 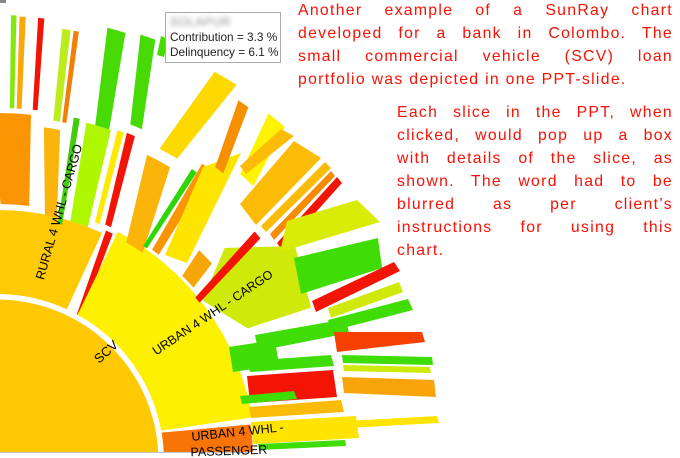 What do you see at coordinates (228, 450) in the screenshot?
I see `svg-text: PASSENGER` at bounding box center [228, 450].